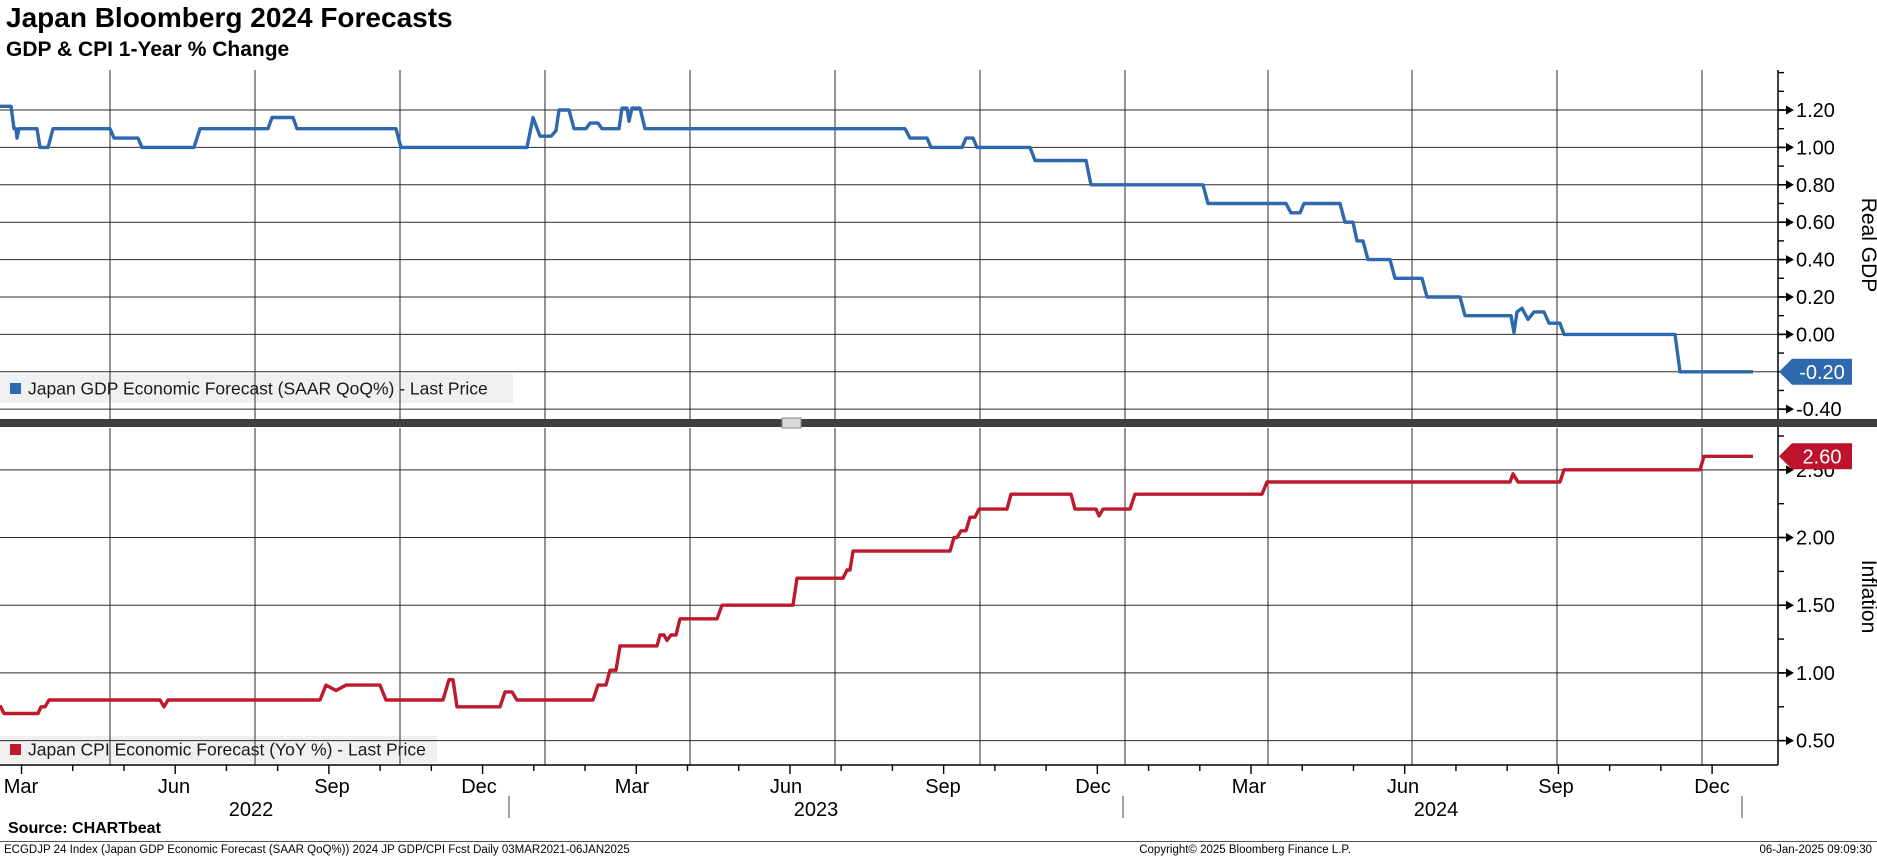  I want to click on panel-divider, so click(938, 423).